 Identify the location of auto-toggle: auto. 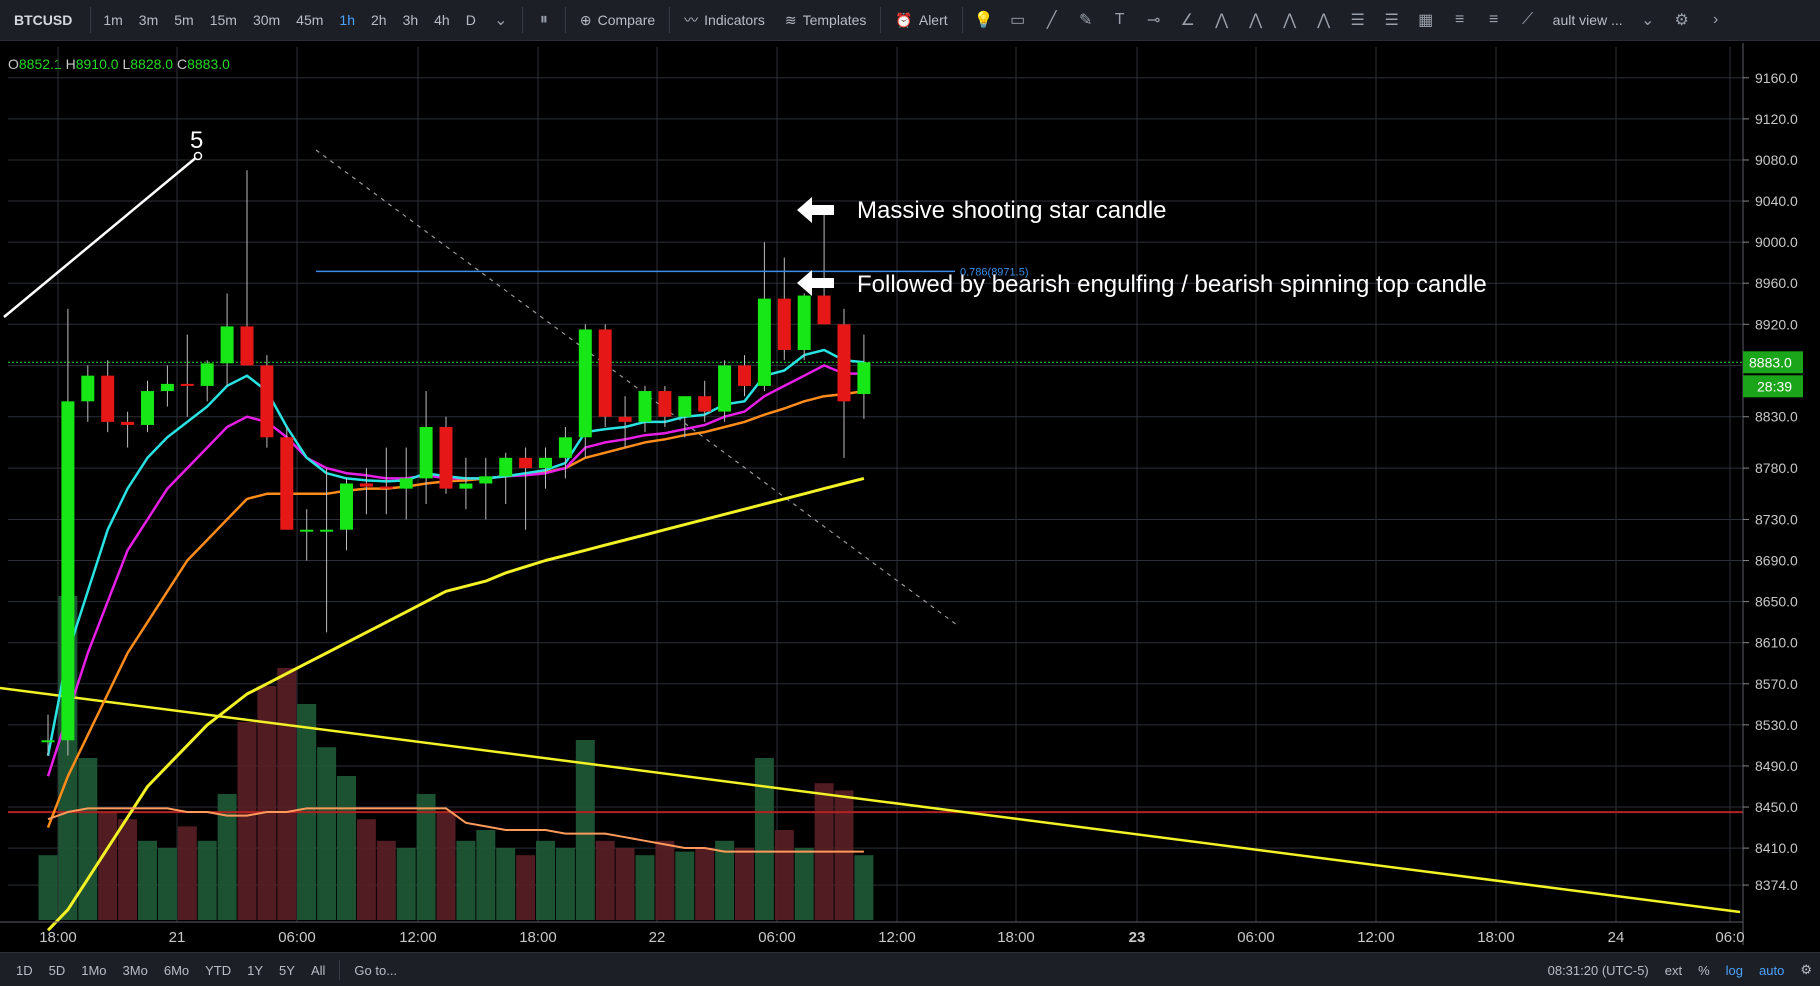
(1772, 970).